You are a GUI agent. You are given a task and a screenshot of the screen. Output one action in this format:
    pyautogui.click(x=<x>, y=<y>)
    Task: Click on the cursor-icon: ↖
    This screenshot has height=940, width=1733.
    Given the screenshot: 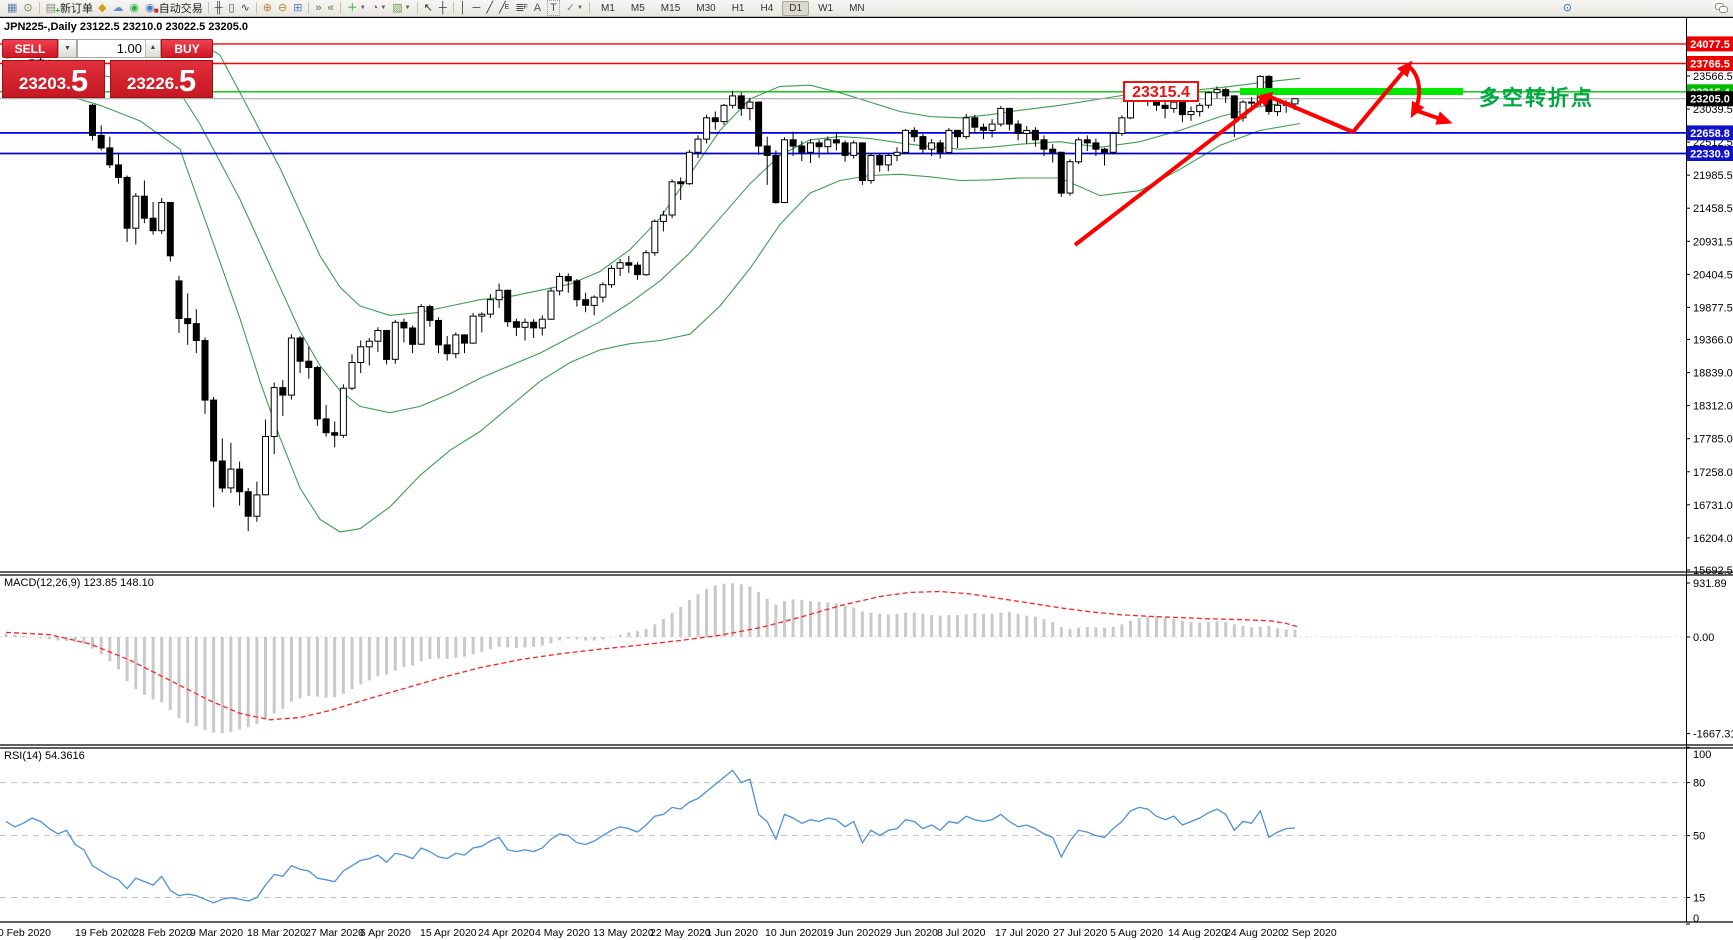 What is the action you would take?
    pyautogui.click(x=428, y=8)
    